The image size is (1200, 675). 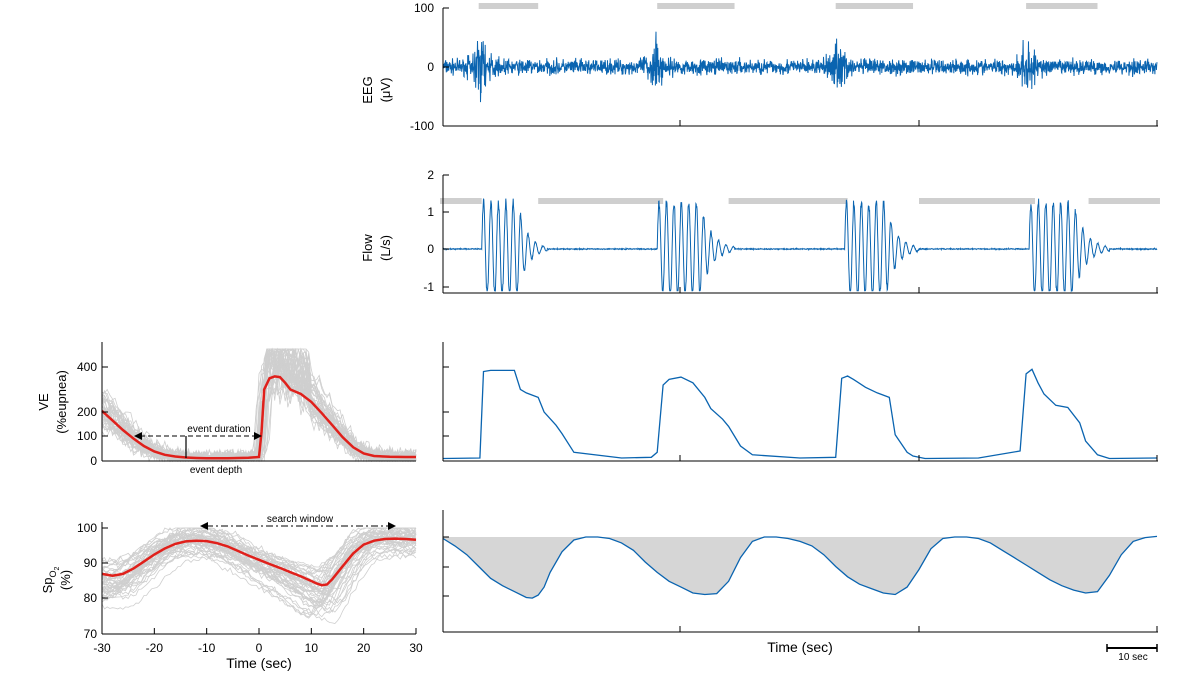 What do you see at coordinates (428, 287) in the screenshot?
I see `flow-y-tick-label: -1` at bounding box center [428, 287].